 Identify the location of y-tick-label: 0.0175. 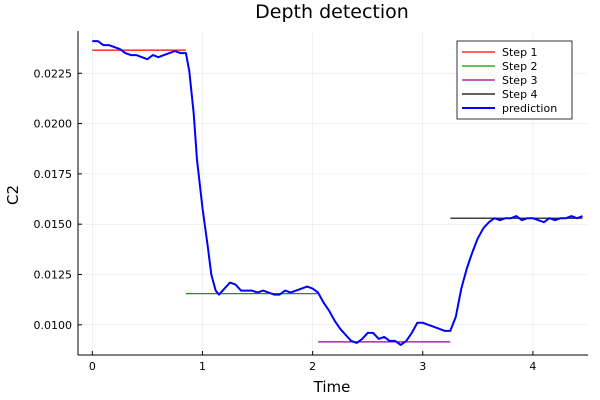
(53, 174).